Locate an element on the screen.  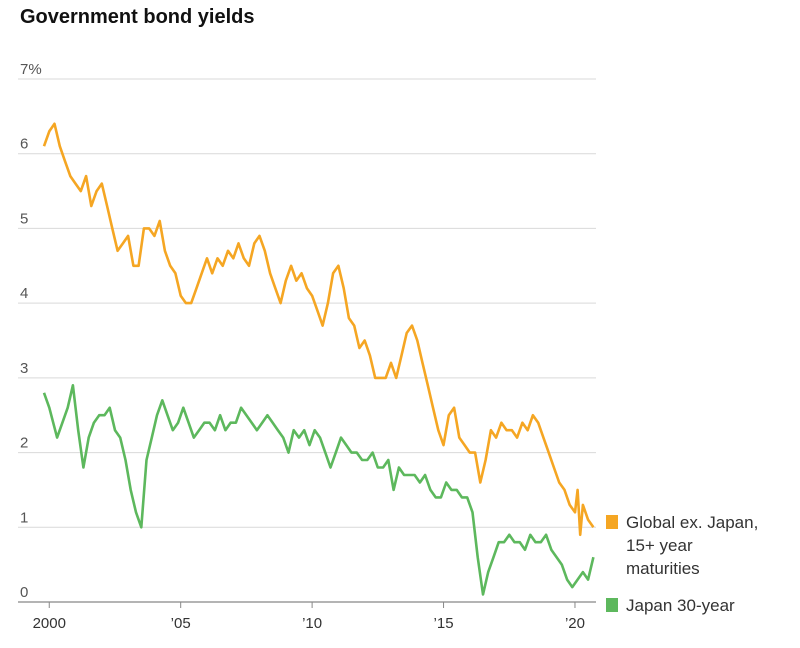
legend-item-global: Global ex. Japan, 15+ year maturities is located at coordinates (682, 545).